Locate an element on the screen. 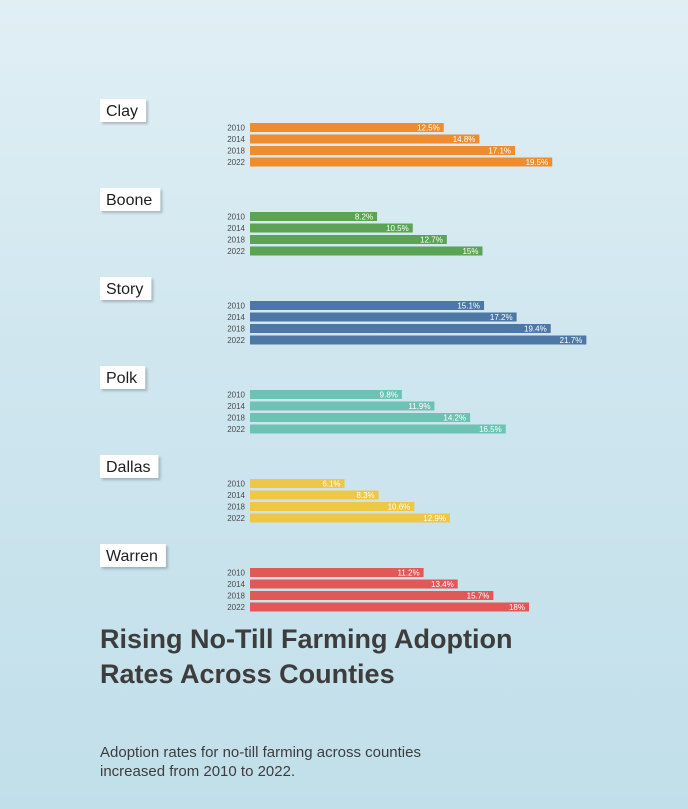 This screenshot has height=809, width=688. bar-dallas-2010 is located at coordinates (297, 483).